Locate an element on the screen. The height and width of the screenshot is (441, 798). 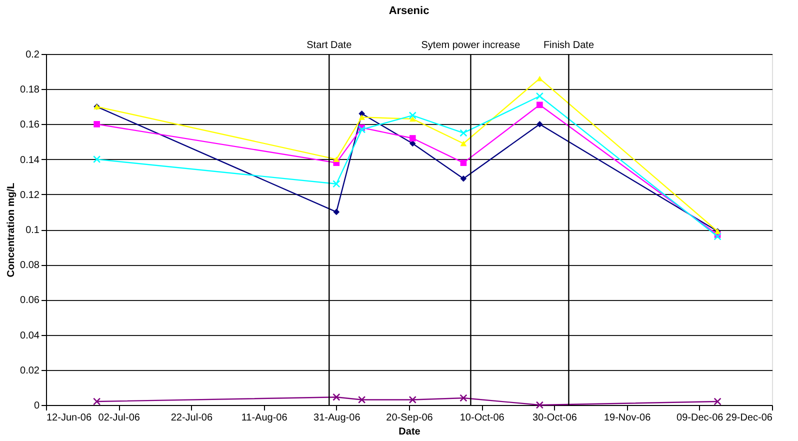
y-tick-label: 0.18 is located at coordinates (30, 90).